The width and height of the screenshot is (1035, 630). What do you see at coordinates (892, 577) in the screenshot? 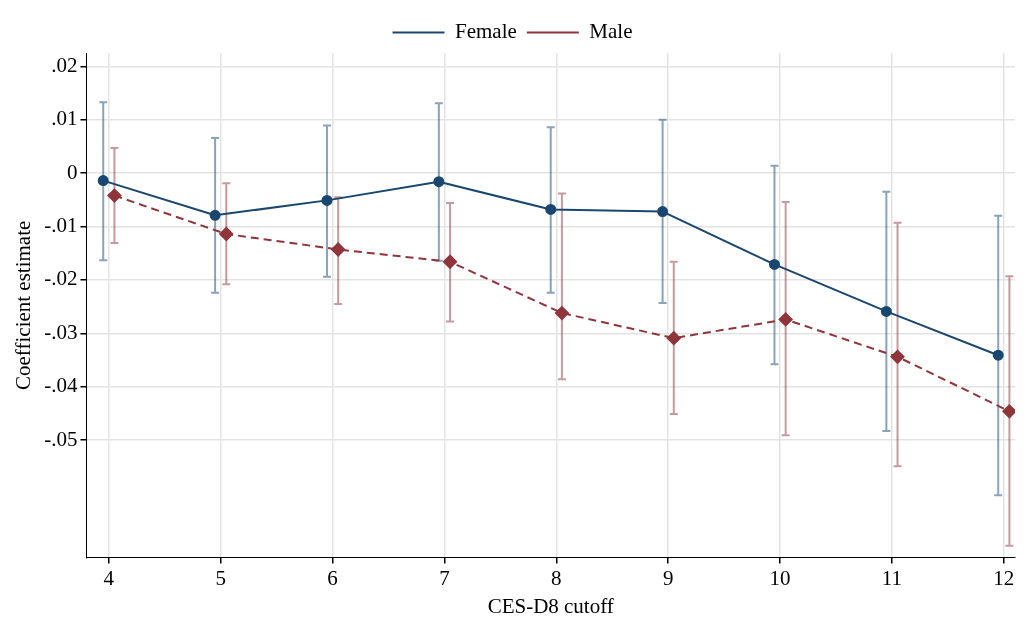
I see `x-tick-label: 11` at bounding box center [892, 577].